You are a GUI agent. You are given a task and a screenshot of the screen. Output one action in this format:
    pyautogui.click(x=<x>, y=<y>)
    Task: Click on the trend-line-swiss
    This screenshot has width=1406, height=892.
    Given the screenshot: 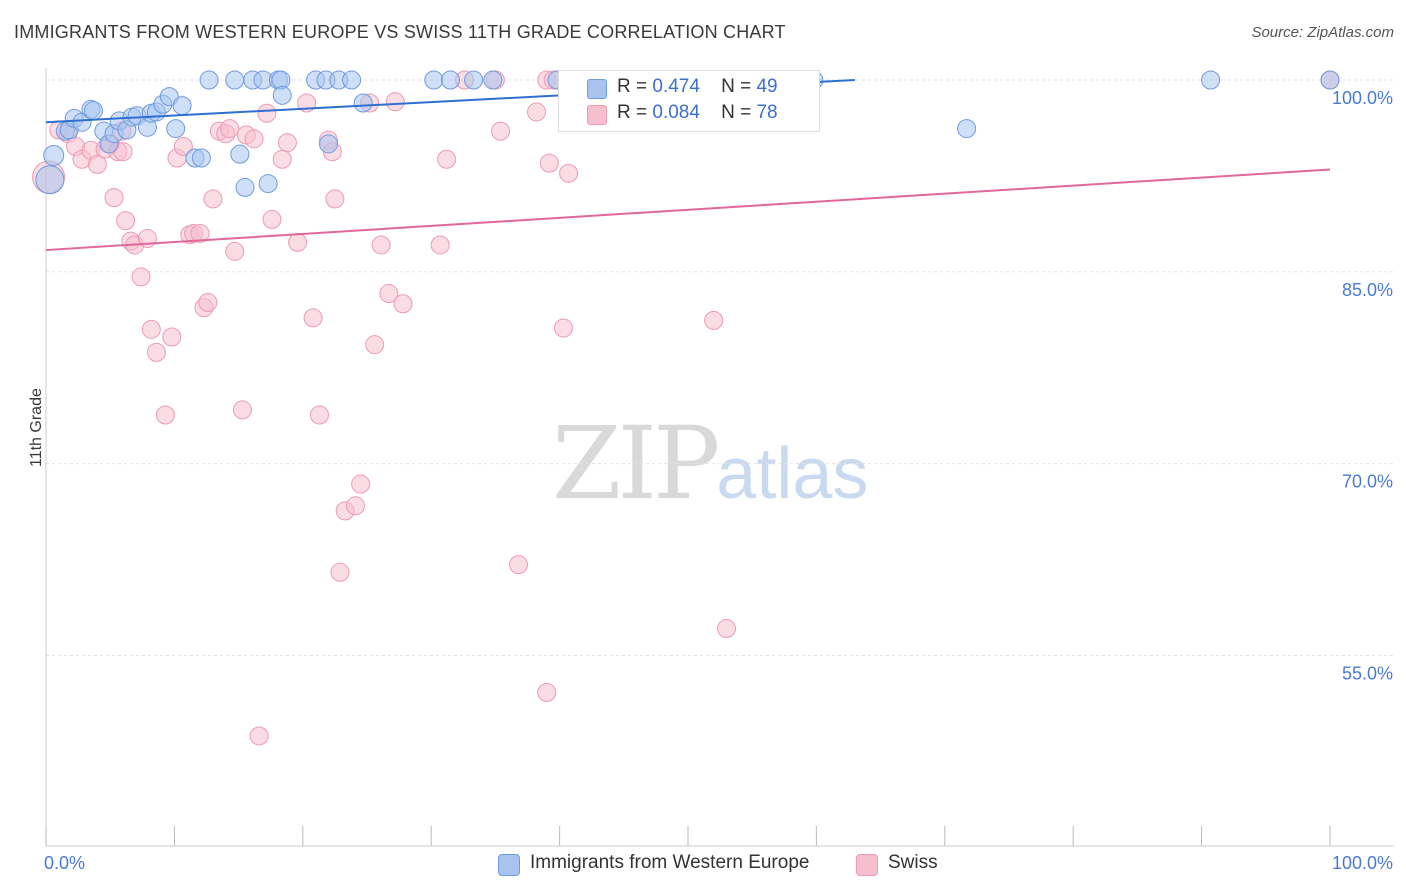 What is the action you would take?
    pyautogui.click(x=688, y=210)
    